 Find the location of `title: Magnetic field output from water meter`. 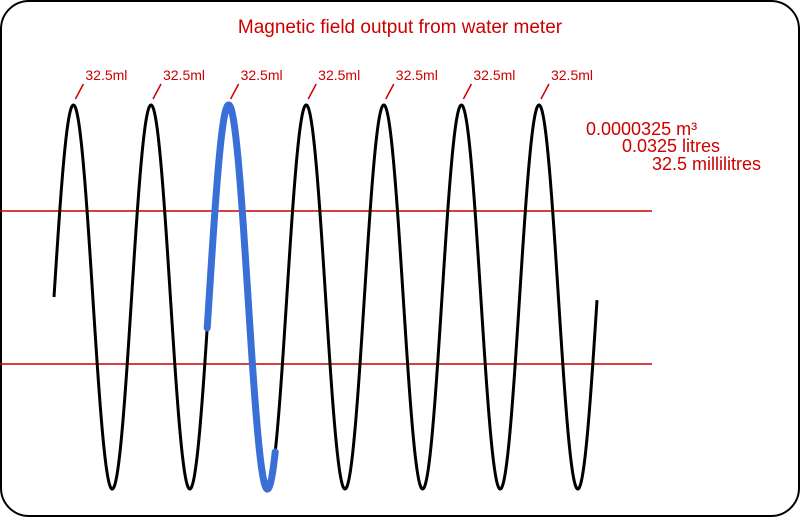

title: Magnetic field output from water meter is located at coordinates (400, 27).